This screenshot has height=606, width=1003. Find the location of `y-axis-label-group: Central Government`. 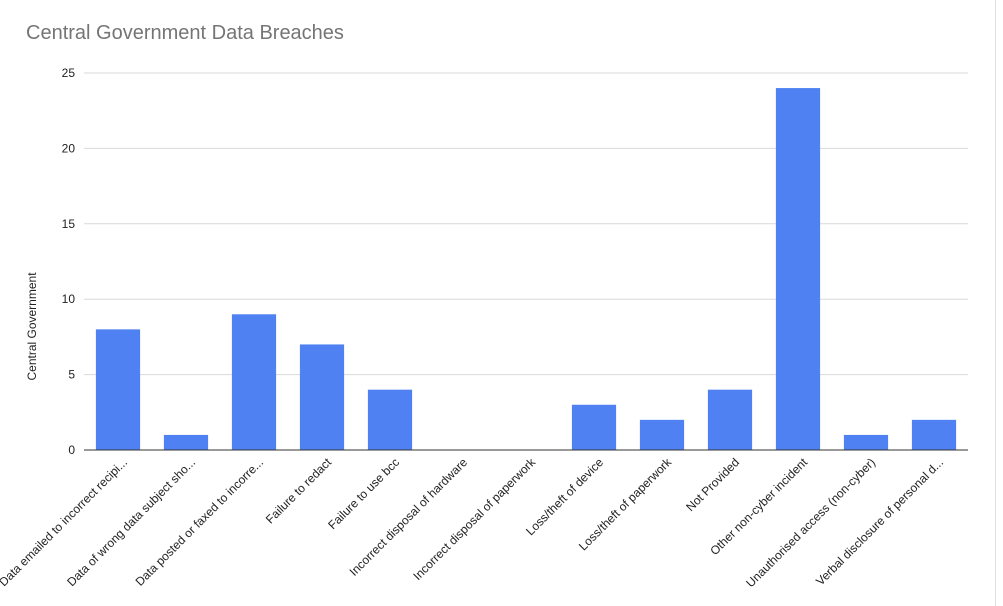

y-axis-label-group: Central Government is located at coordinates (32, 326).